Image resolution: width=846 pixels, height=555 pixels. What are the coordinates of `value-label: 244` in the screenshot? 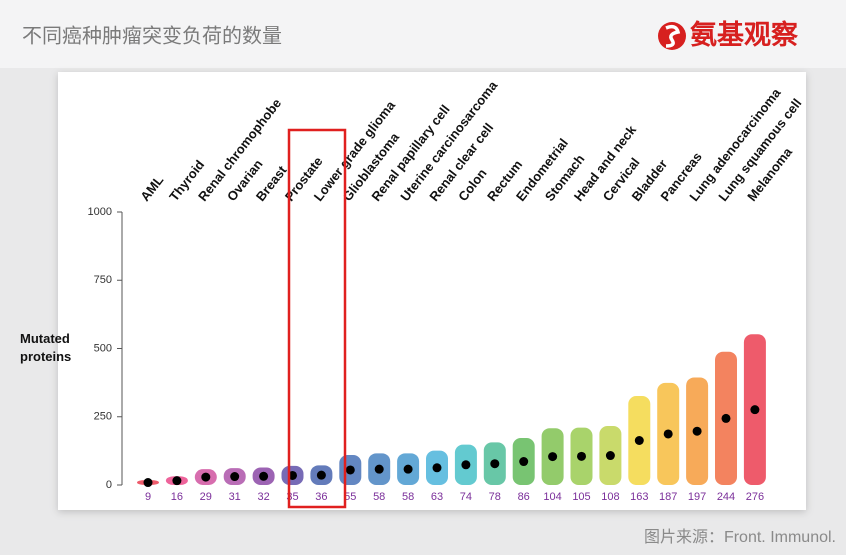 It's located at (726, 497).